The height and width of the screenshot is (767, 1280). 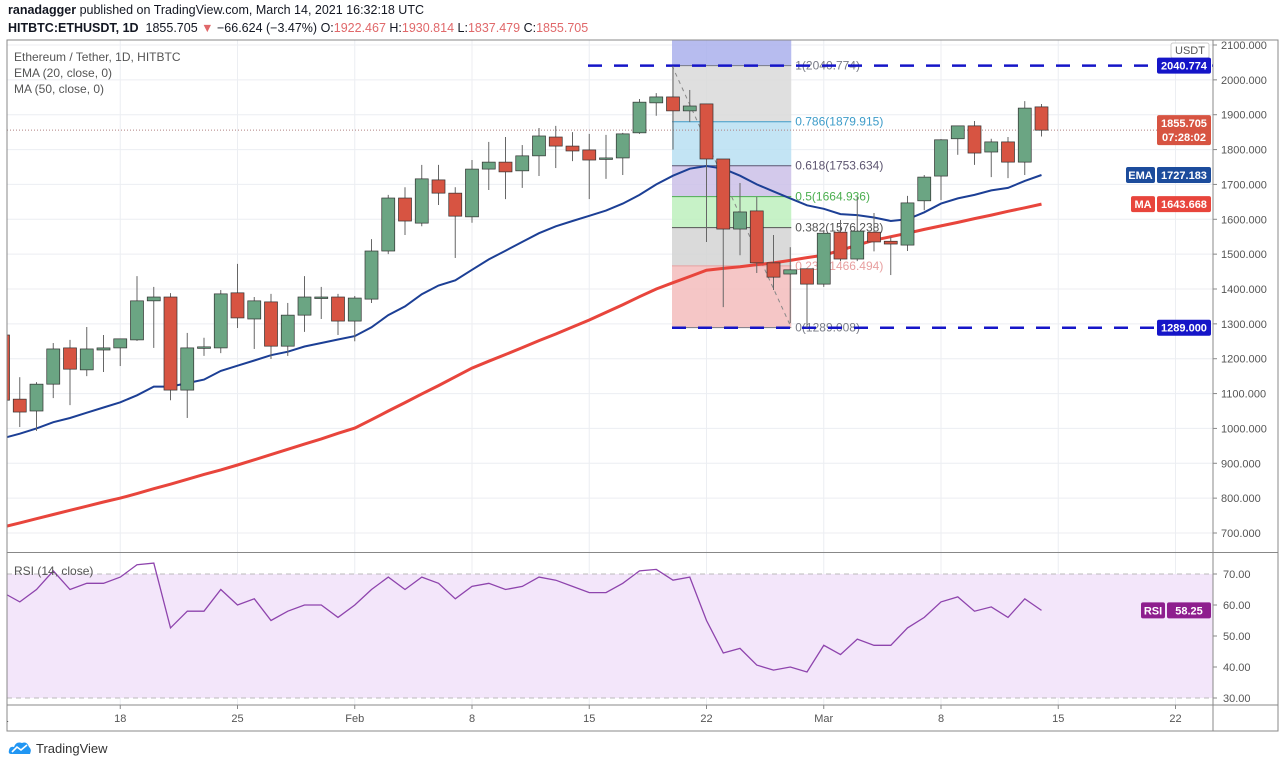 What do you see at coordinates (1143, 204) in the screenshot?
I see `ma-tag` at bounding box center [1143, 204].